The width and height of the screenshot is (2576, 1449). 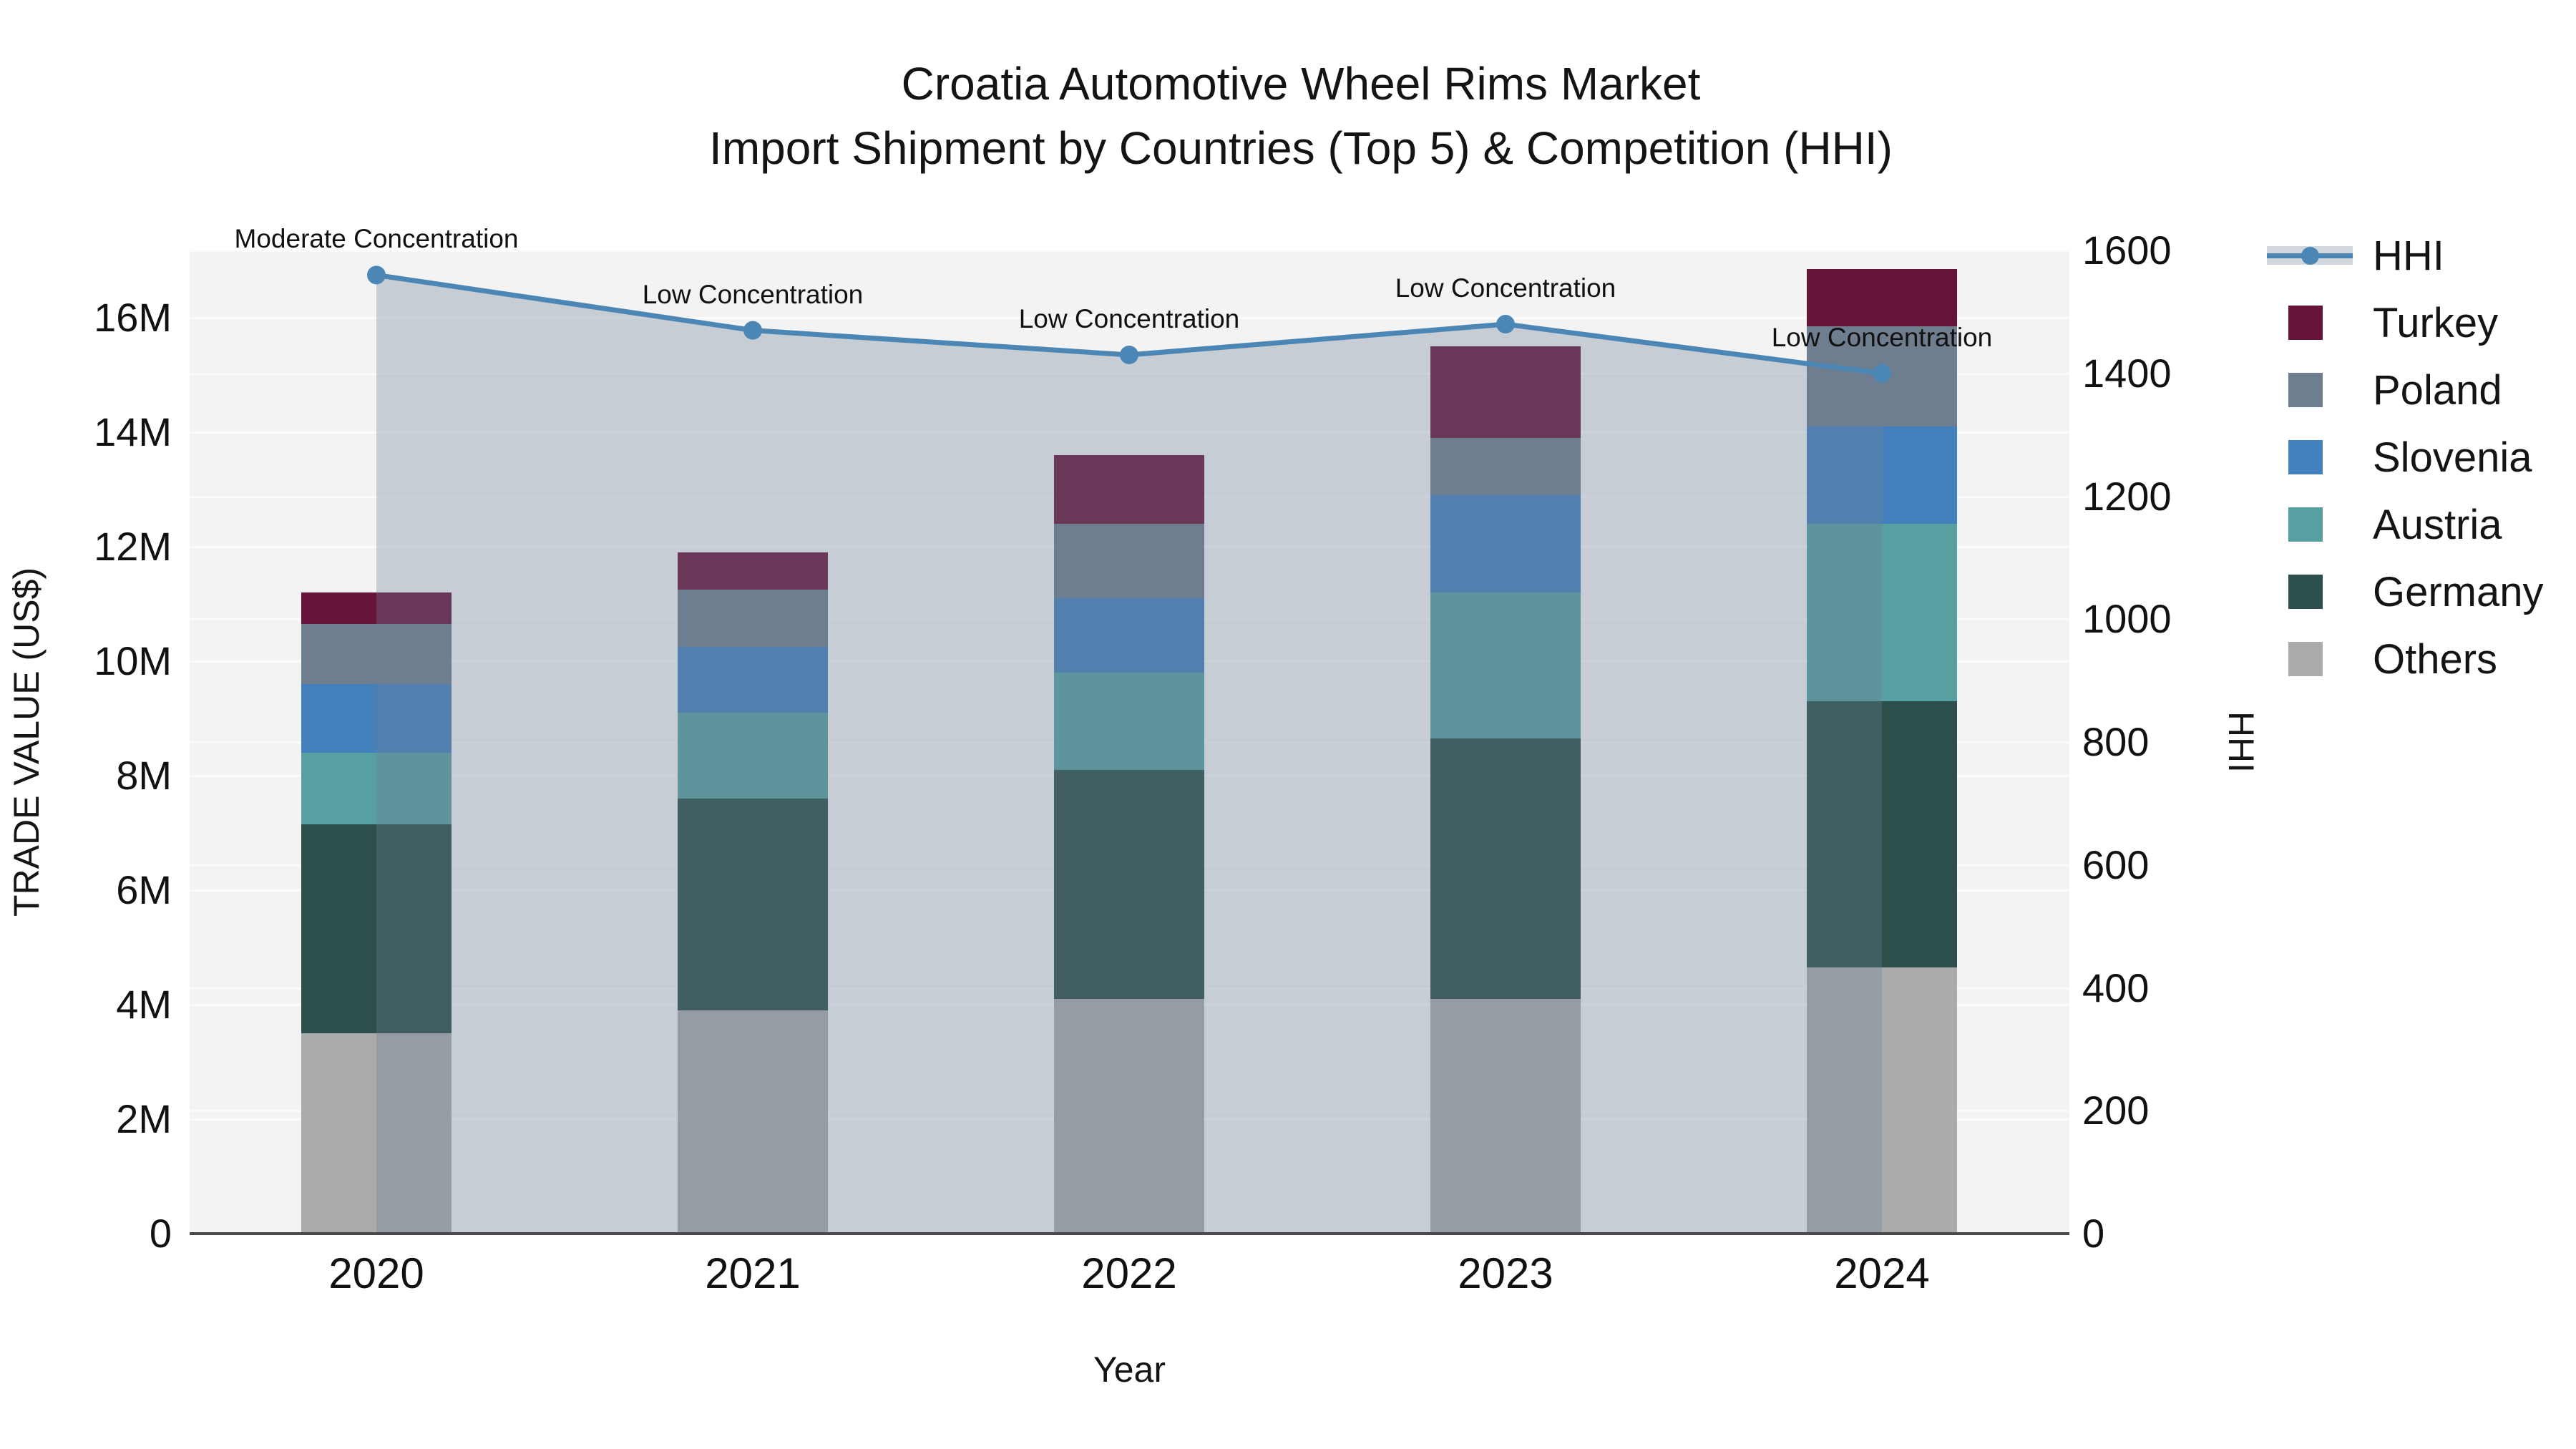 What do you see at coordinates (1882, 612) in the screenshot?
I see `bar-2024-austria` at bounding box center [1882, 612].